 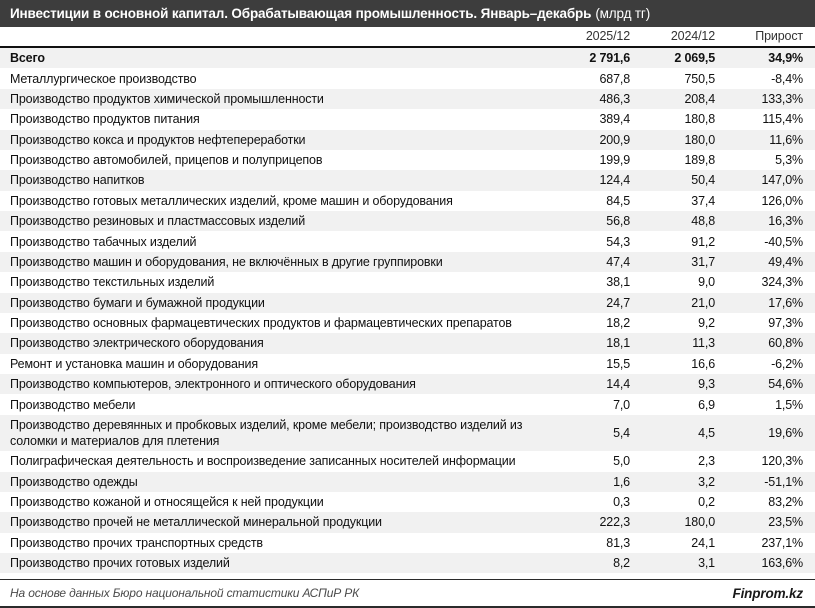 What do you see at coordinates (103, 241) in the screenshot?
I see `row-label: Производство табачных изделий` at bounding box center [103, 241].